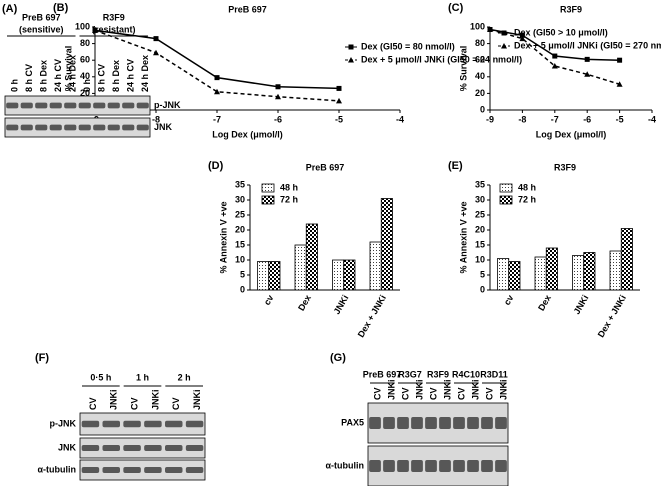 Image resolution: width=661 pixels, height=486 pixels. Describe the element at coordinates (100, 377) in the screenshot. I see `group-label: 0·5 h` at that location.